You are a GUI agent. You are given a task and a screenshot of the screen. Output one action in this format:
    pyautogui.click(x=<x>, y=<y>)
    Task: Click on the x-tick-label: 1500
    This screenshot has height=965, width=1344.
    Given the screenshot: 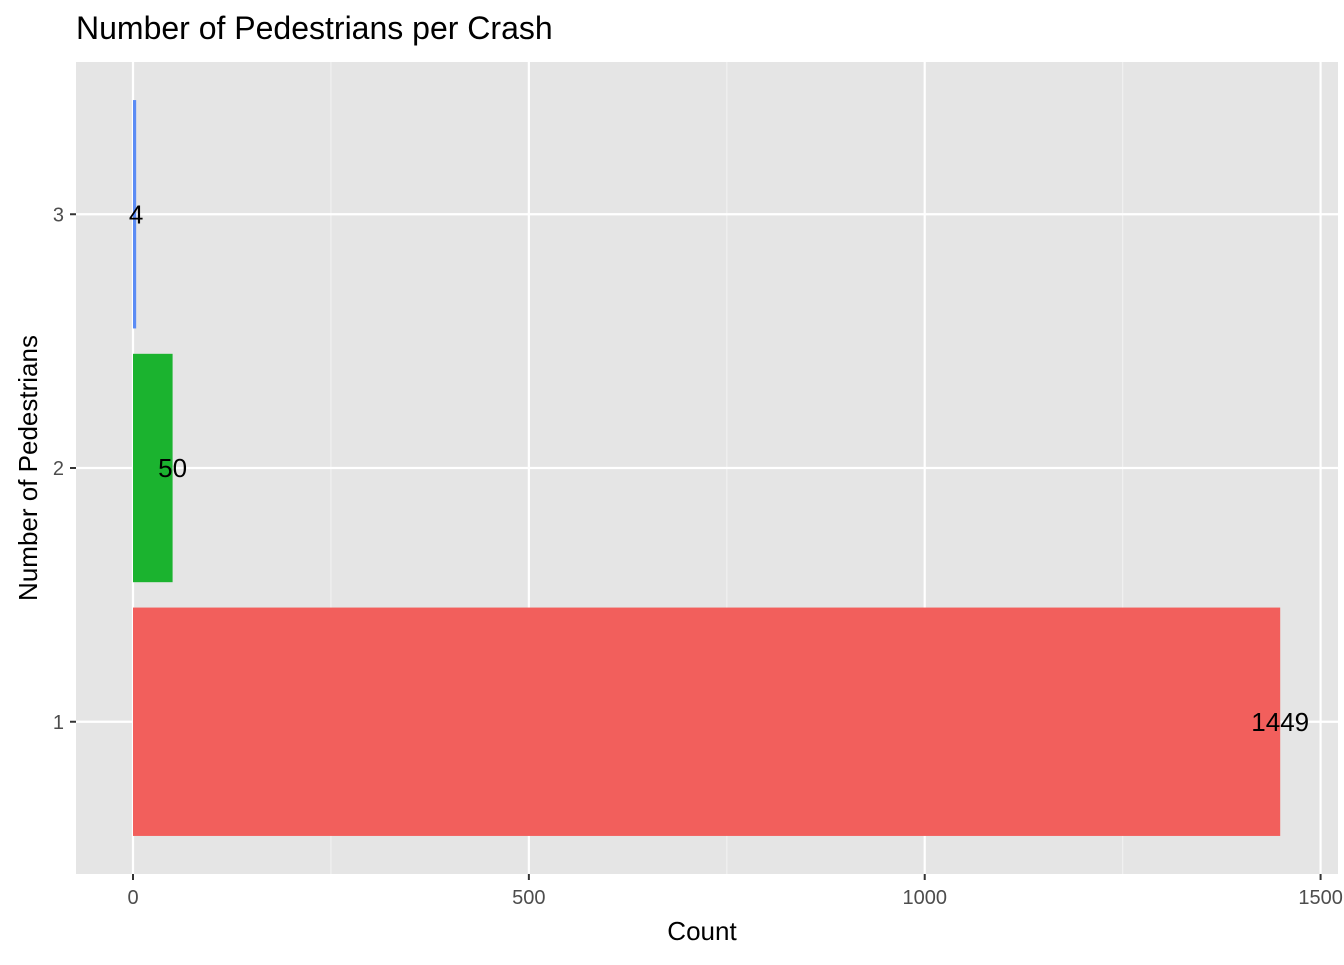 What is the action you would take?
    pyautogui.click(x=1320, y=898)
    